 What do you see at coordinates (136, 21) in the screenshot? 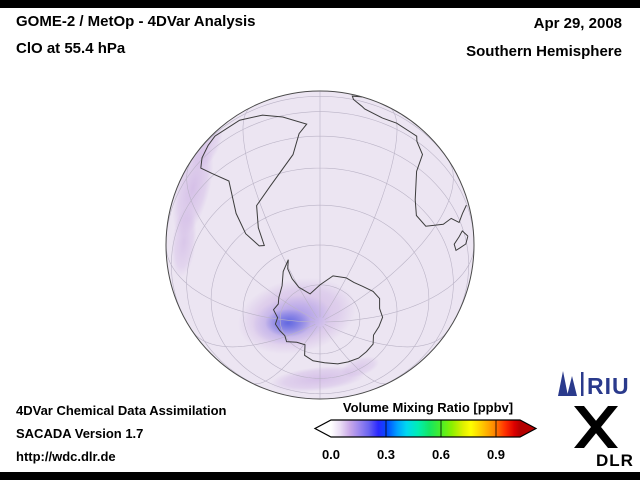
I see `plot-title-line1: GOME-2 / MetOp - 4DVar Analysis` at bounding box center [136, 21].